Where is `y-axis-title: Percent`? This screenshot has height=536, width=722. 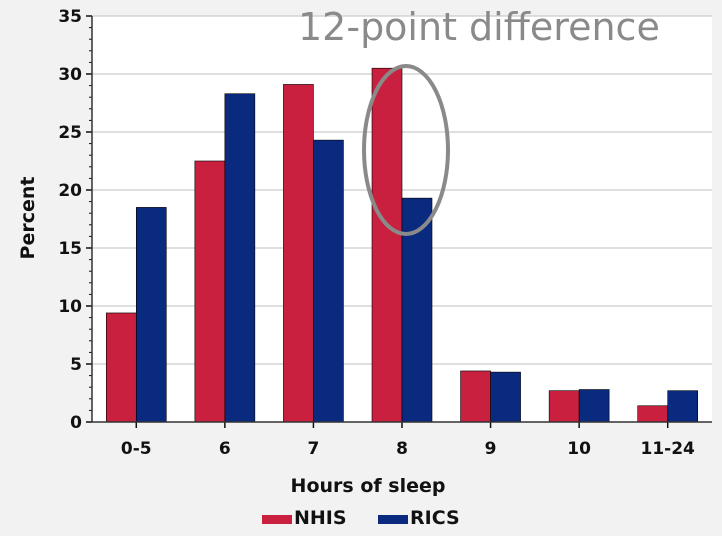
y-axis-title: Percent is located at coordinates (28, 218).